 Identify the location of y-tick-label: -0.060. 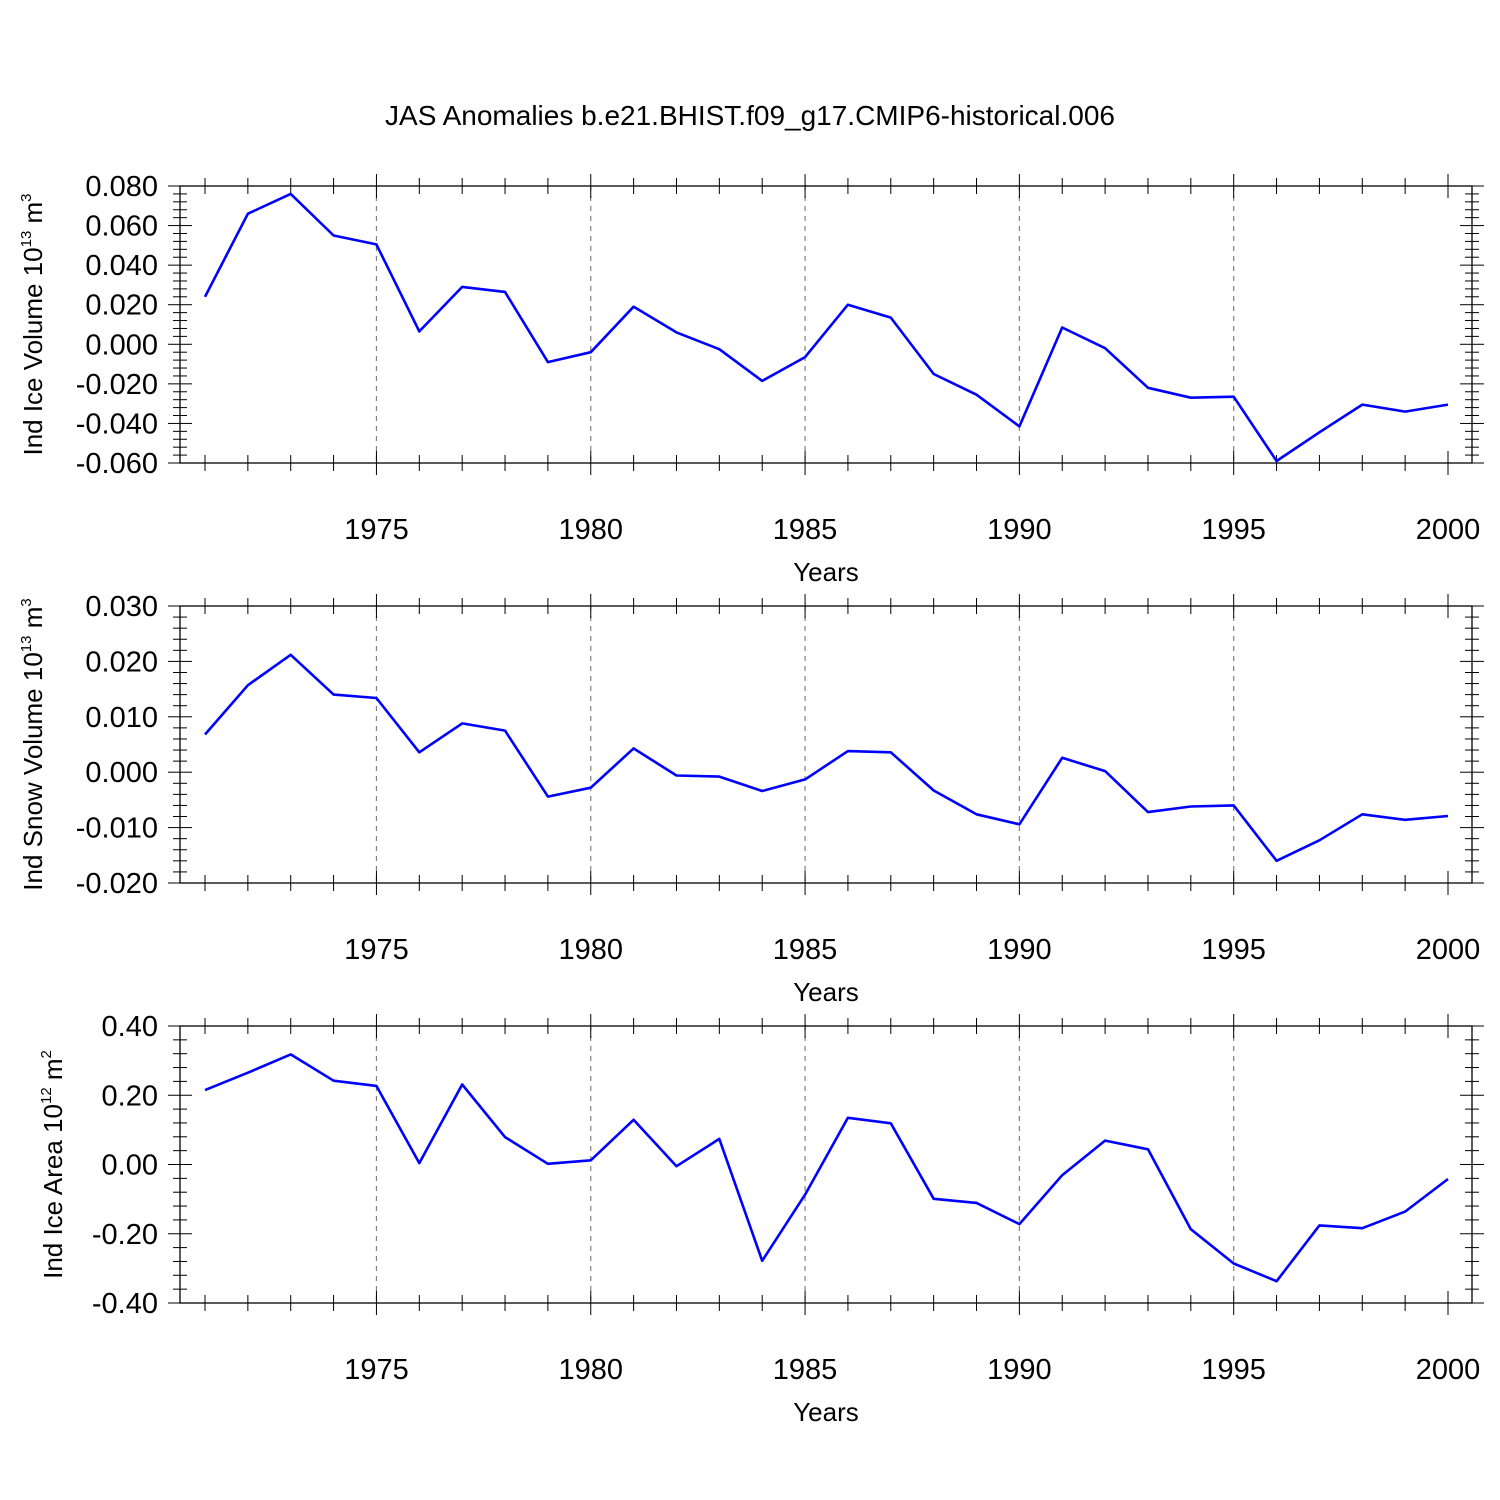
(117, 464).